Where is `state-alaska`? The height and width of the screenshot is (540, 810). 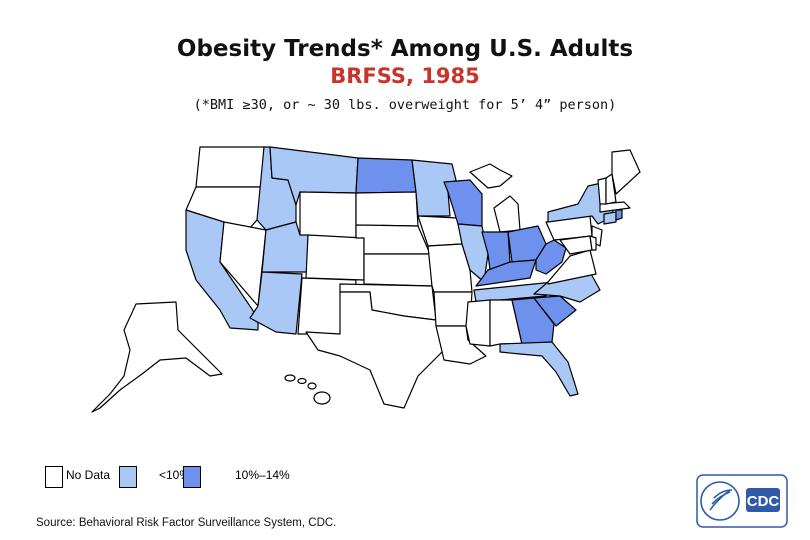
state-alaska is located at coordinates (157, 357).